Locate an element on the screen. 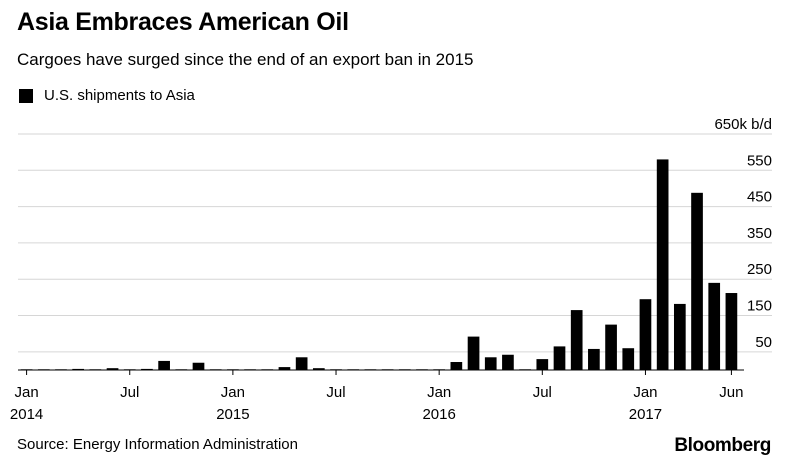  legend-label: U.S. shipments to Asia is located at coordinates (119, 95).